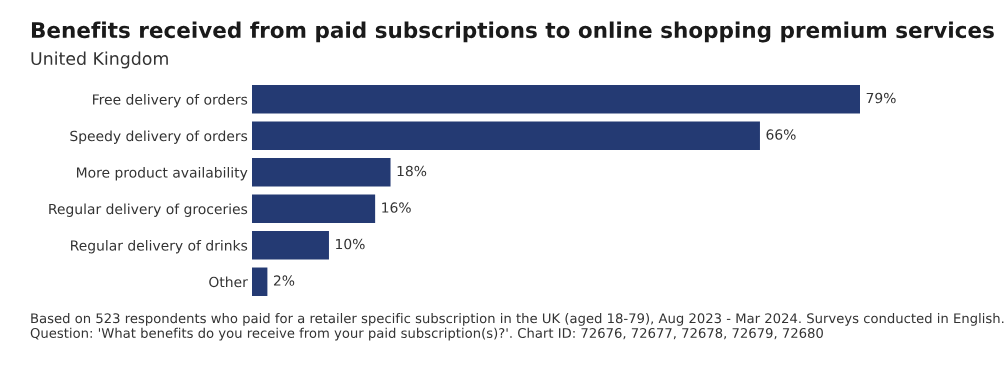 The width and height of the screenshot is (1008, 385). What do you see at coordinates (148, 210) in the screenshot?
I see `y-tick-label: Regular delivery of groceries` at bounding box center [148, 210].